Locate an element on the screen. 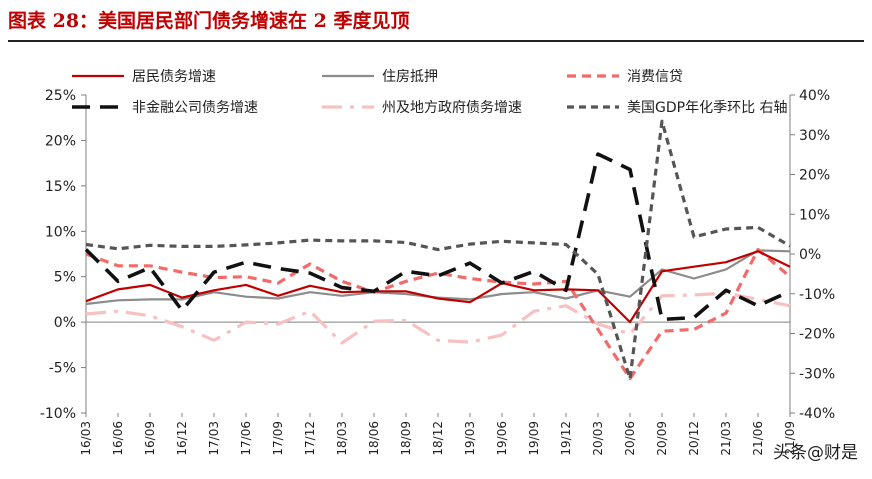  right-tick-label: 10% is located at coordinates (814, 215).